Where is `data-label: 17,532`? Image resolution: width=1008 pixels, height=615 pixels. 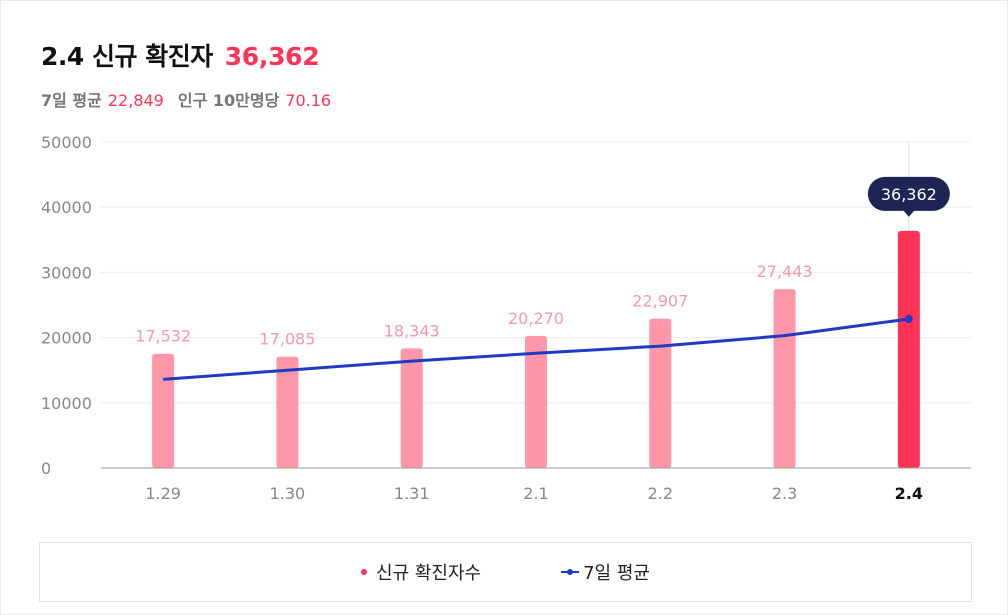 data-label: 17,532 is located at coordinates (163, 336).